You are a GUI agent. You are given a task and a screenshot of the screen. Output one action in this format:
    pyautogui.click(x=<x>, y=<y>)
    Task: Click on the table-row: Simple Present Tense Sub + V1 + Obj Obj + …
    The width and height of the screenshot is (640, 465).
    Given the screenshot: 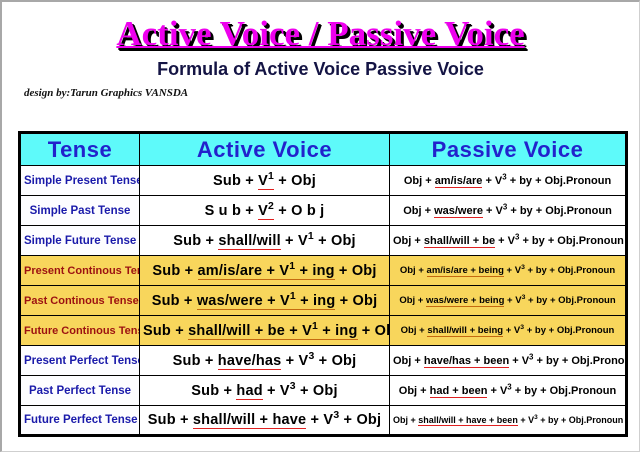 What is the action you would take?
    pyautogui.click(x=323, y=180)
    